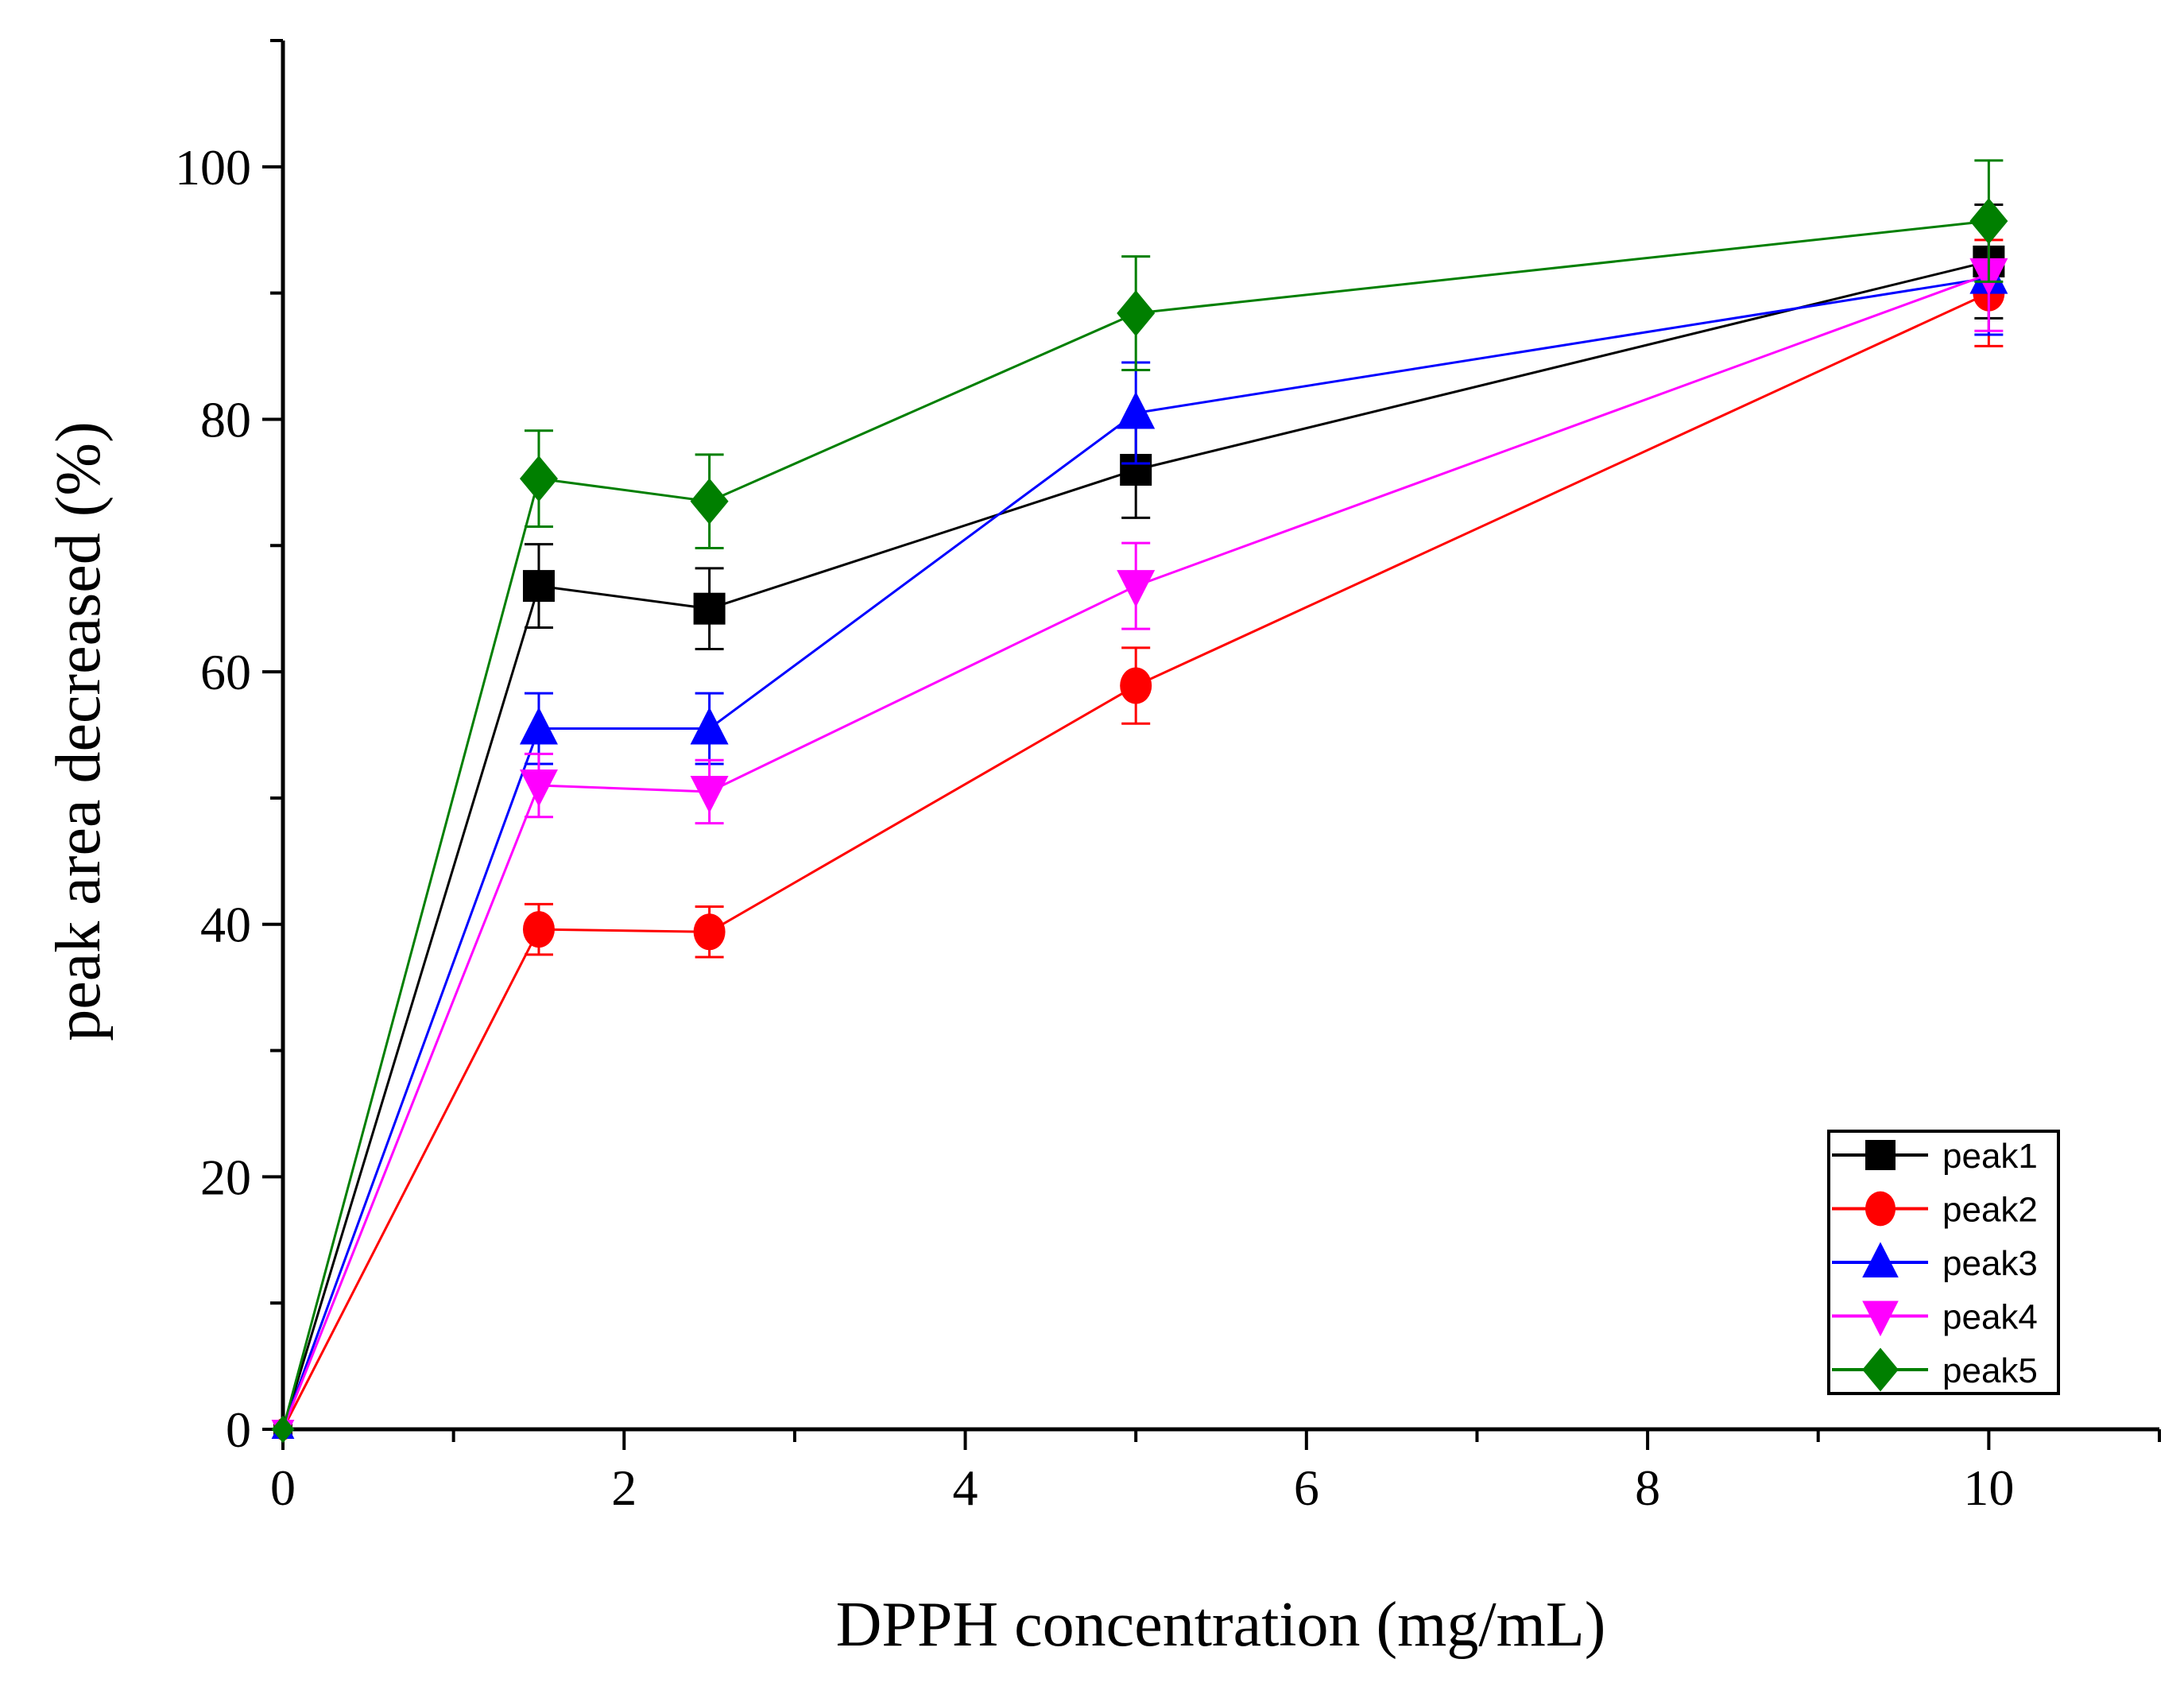 This screenshot has height=1694, width=2184. I want to click on y-tick-label: 40, so click(225, 925).